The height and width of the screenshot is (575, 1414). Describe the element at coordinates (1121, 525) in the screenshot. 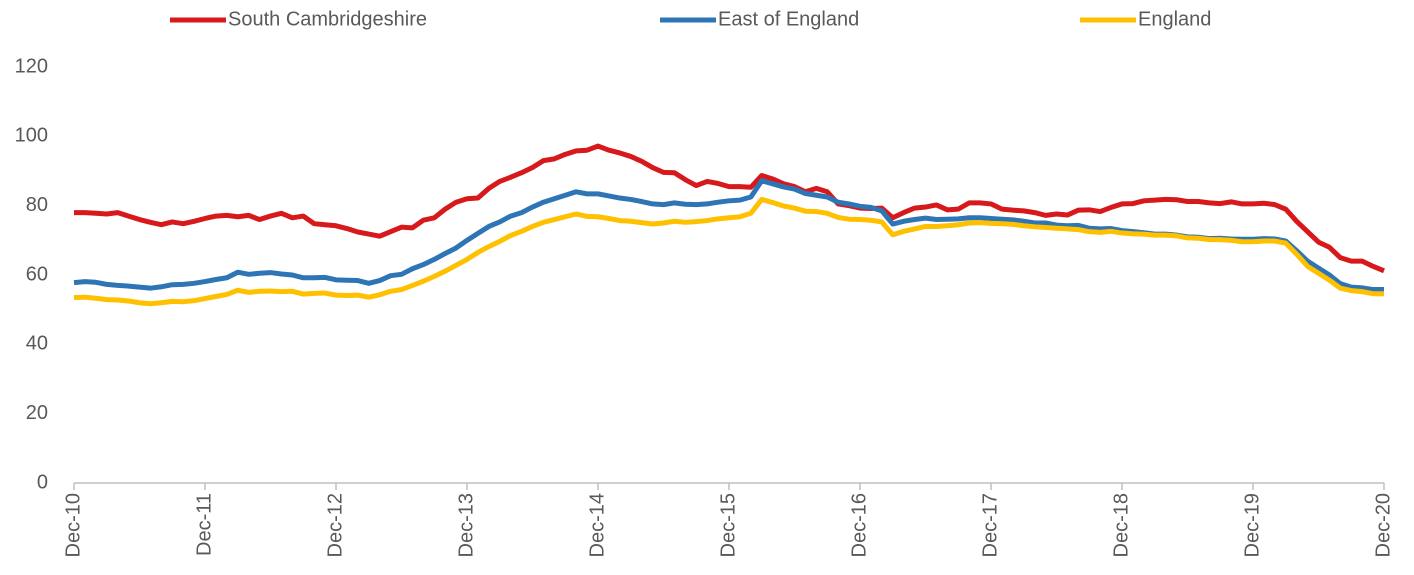

I see `x-tick-label: Dec-18` at that location.